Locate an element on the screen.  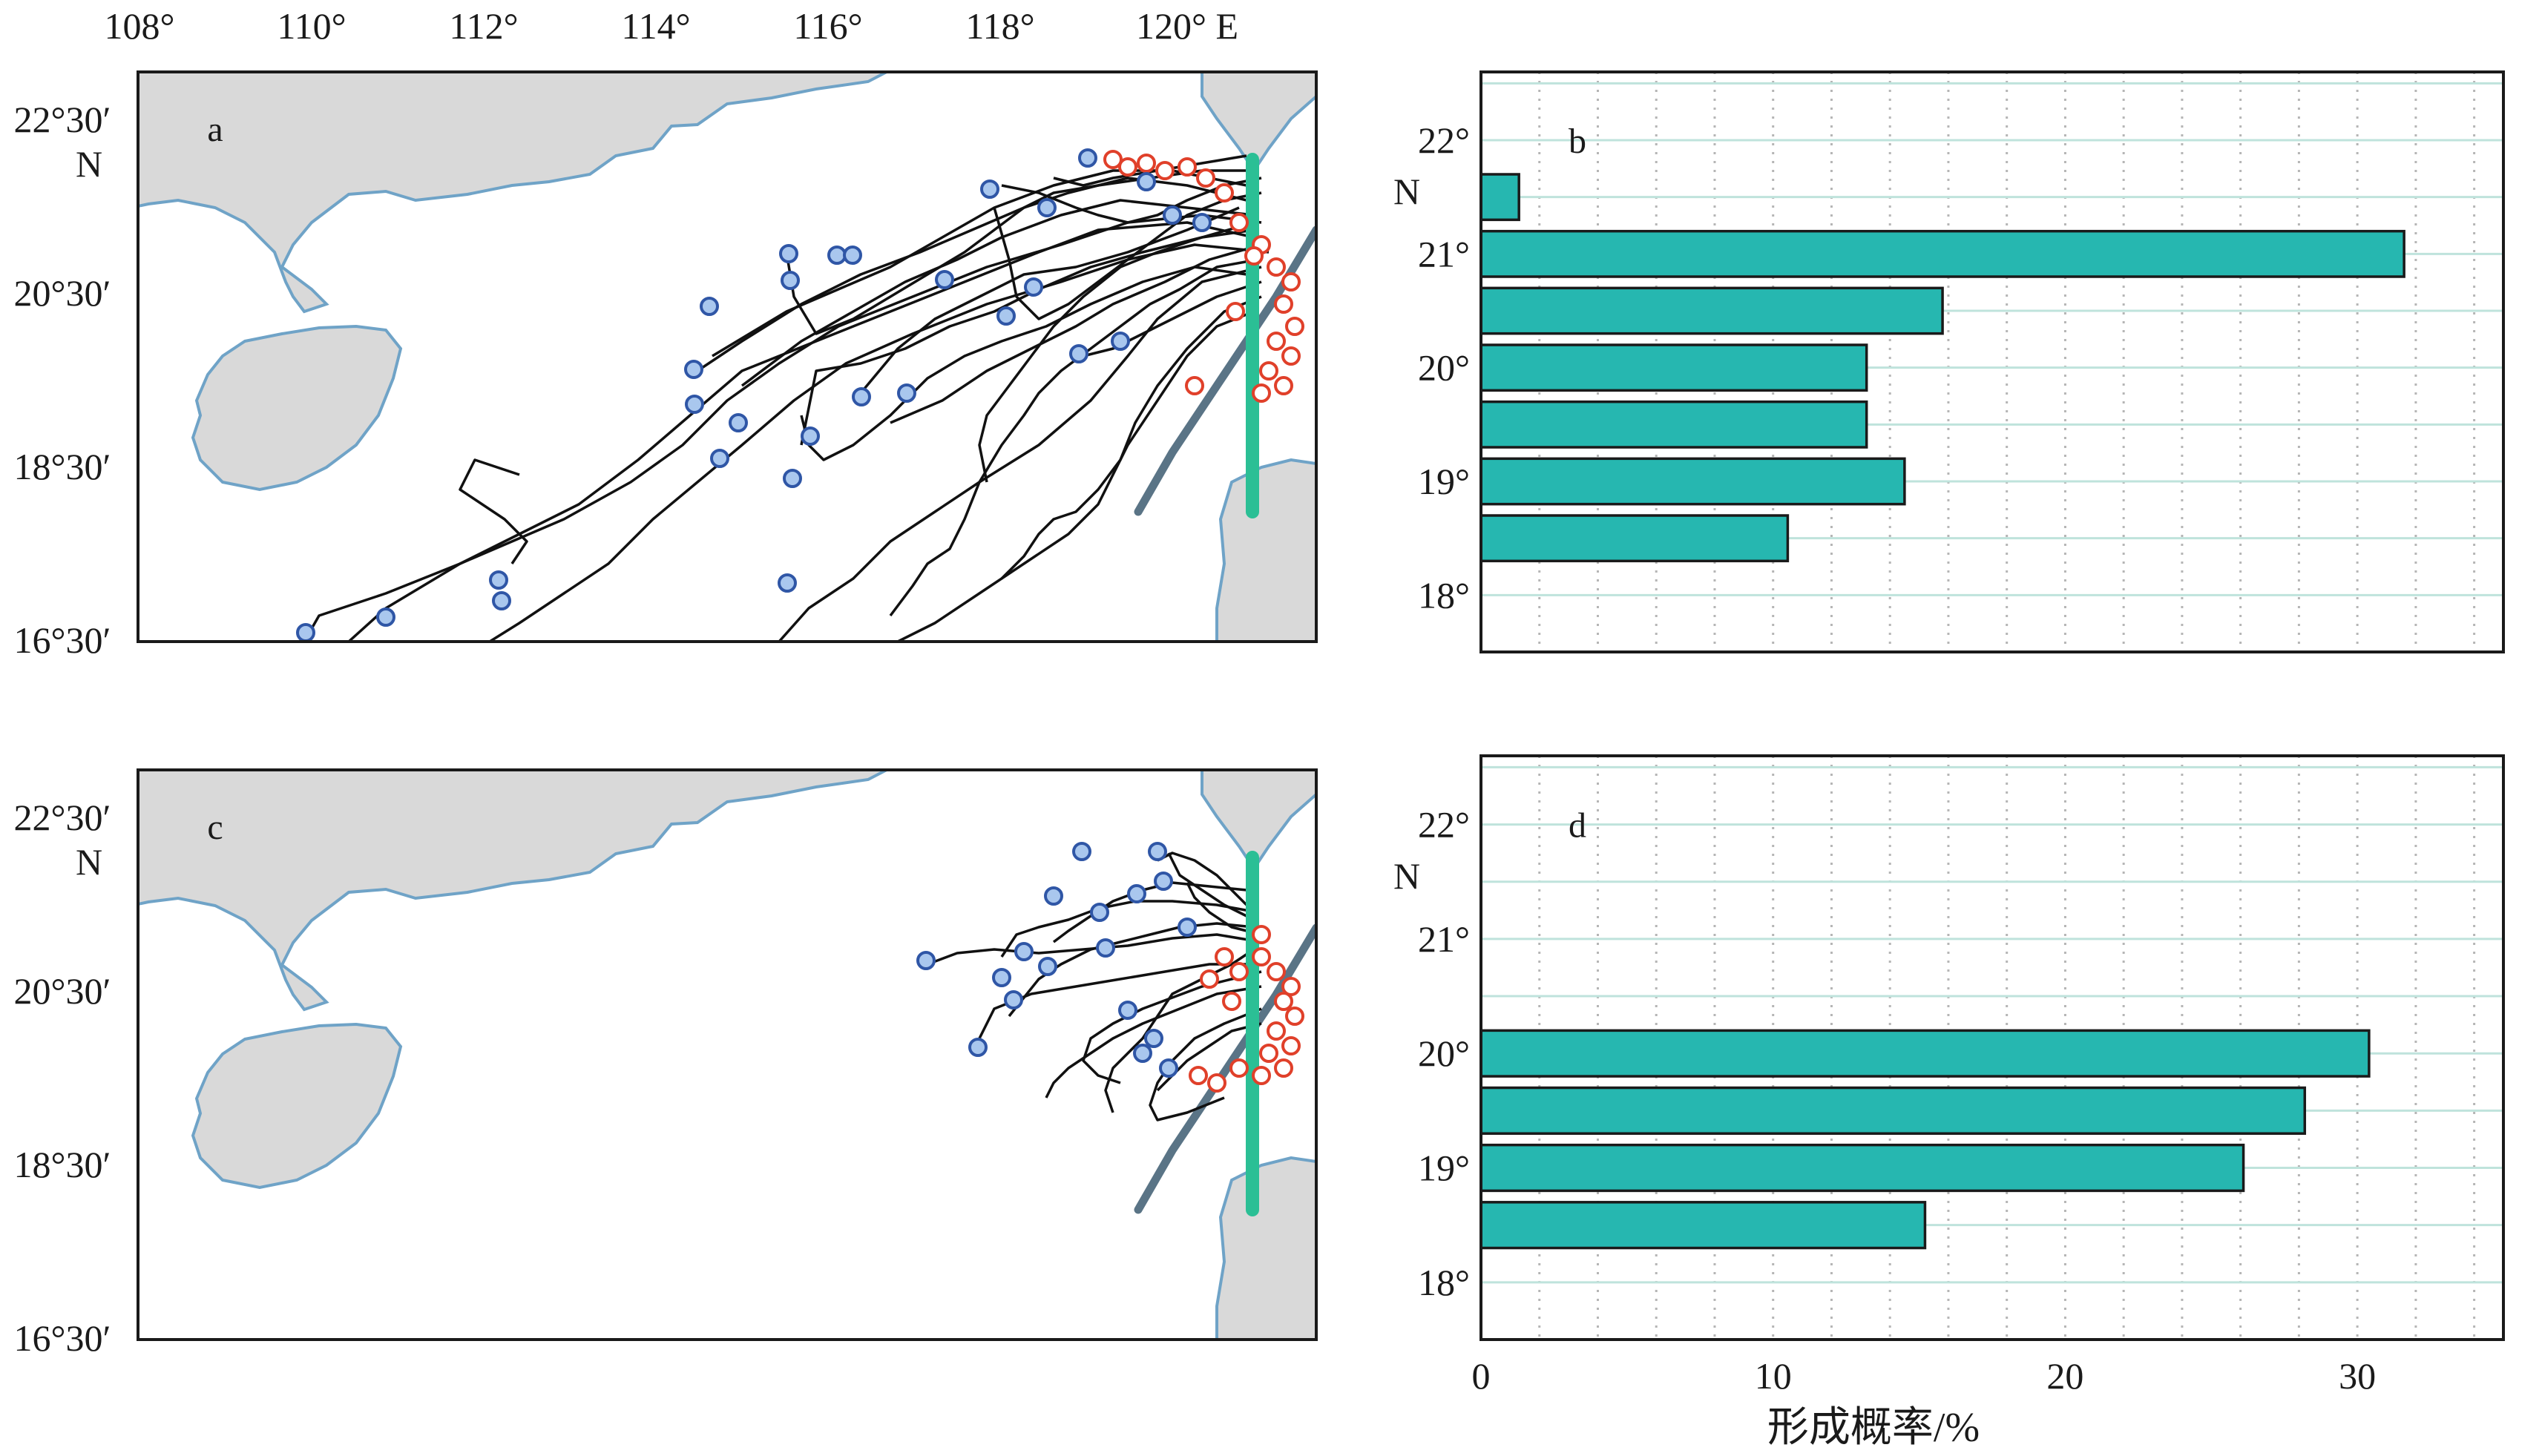
mainland-coast is located at coordinates (512, 891).